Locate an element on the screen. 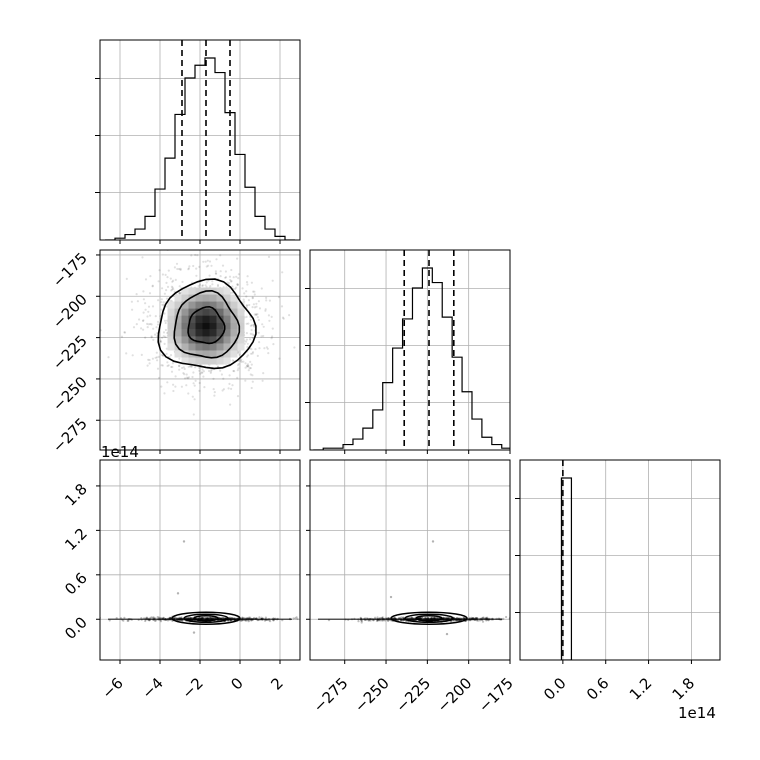 The width and height of the screenshot is (760, 760). histogram-marks is located at coordinates (566, 560).